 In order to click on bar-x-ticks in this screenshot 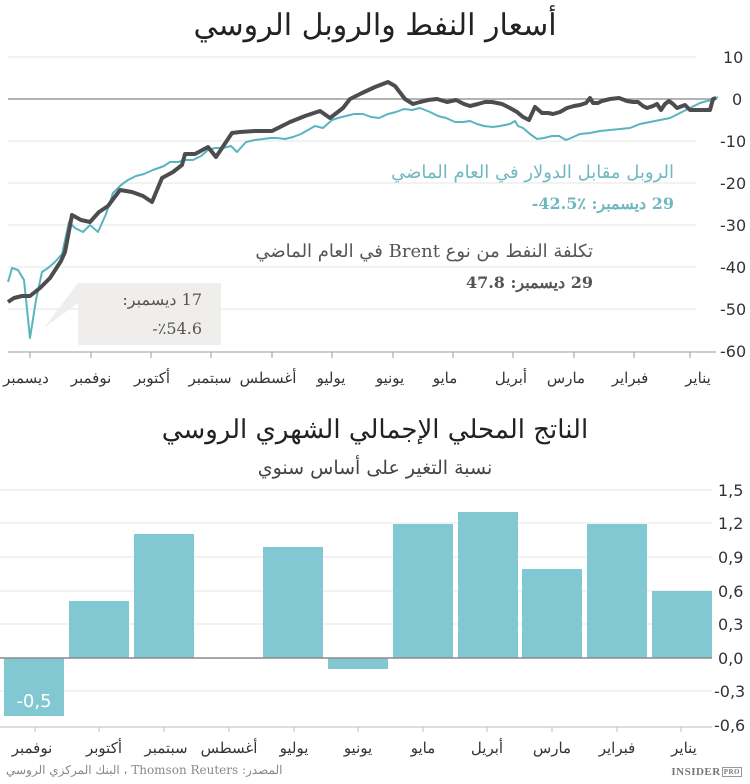, I will do `click(358, 729)`.